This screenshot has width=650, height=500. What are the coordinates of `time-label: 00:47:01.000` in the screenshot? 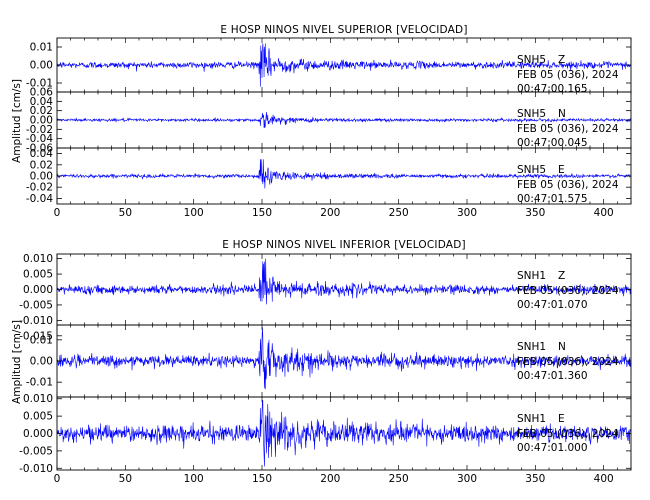 It's located at (552, 448).